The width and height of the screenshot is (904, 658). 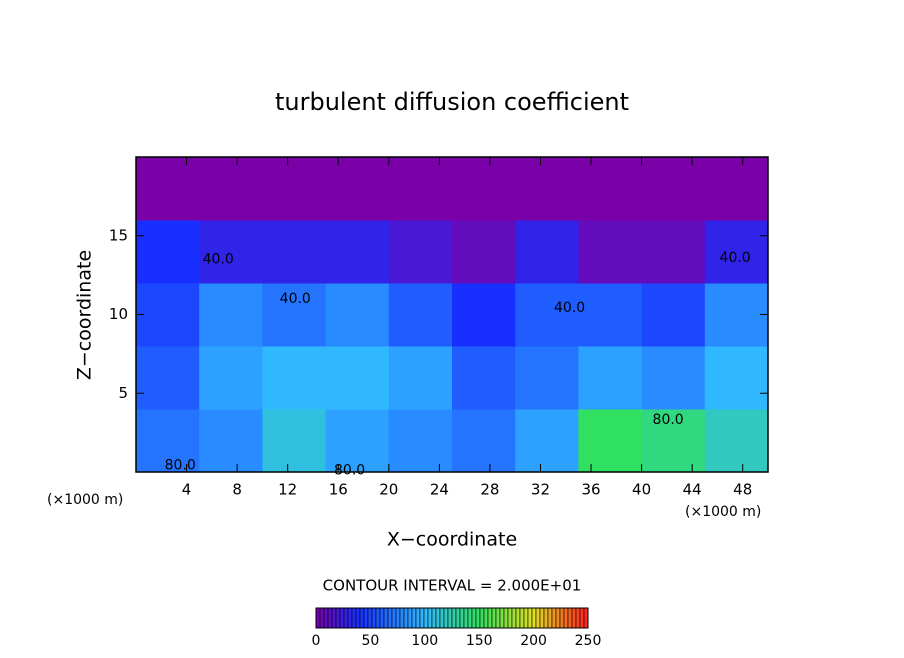 I want to click on colorbar-tick-label: 150, so click(x=479, y=641).